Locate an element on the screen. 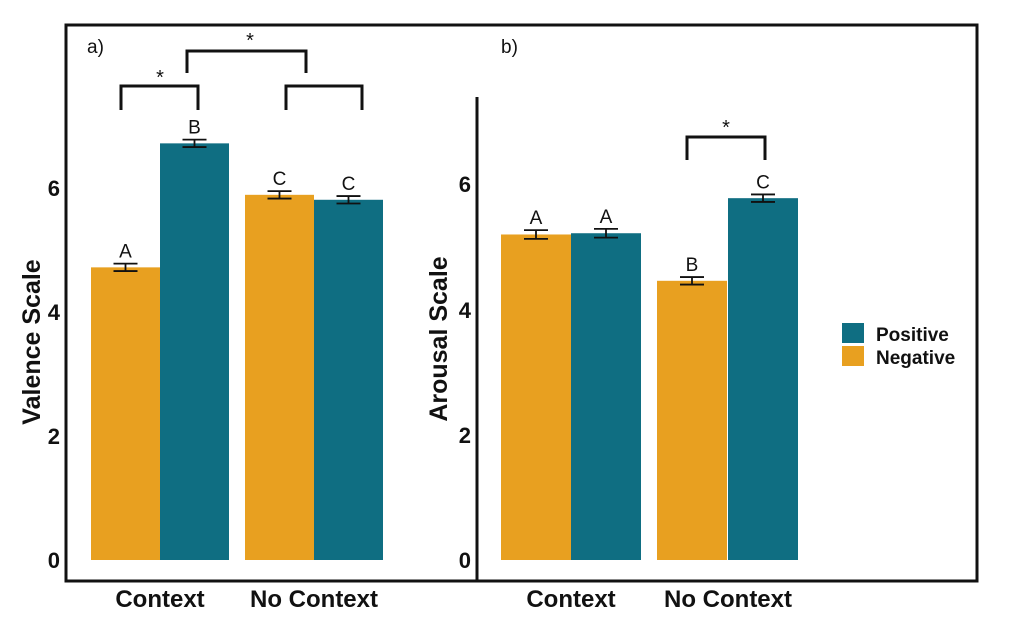  panel-b-group-letter: B is located at coordinates (692, 265).